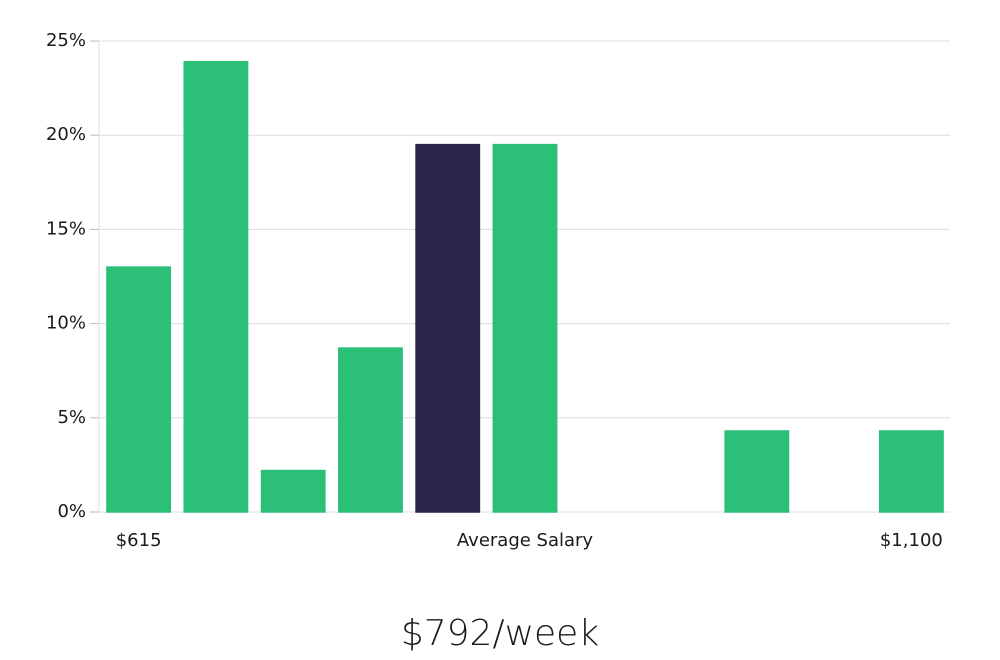 Image resolution: width=1000 pixels, height=660 pixels. I want to click on y-tick-label: 0%, so click(71, 511).